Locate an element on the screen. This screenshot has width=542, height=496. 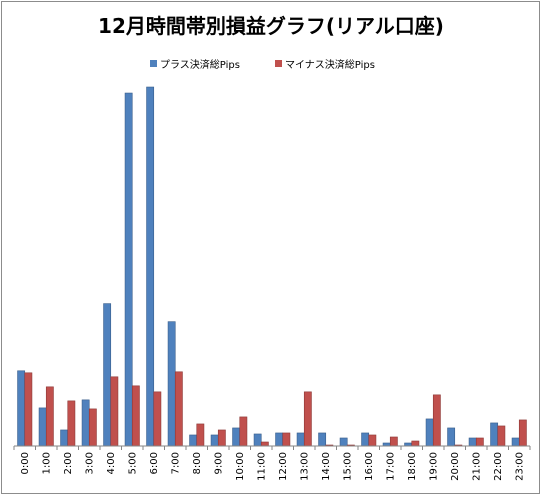
legend-swatch-minus is located at coordinates (278, 63).